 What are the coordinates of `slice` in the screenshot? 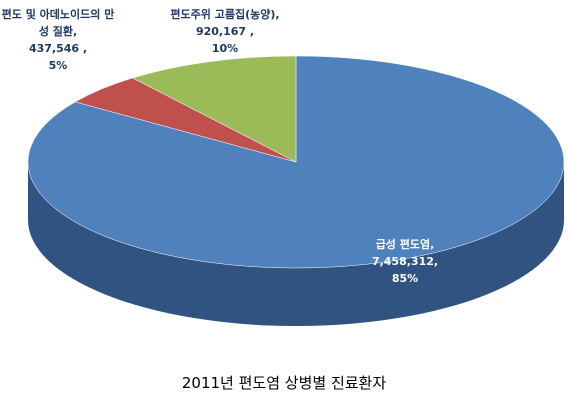 It's located at (214, 109).